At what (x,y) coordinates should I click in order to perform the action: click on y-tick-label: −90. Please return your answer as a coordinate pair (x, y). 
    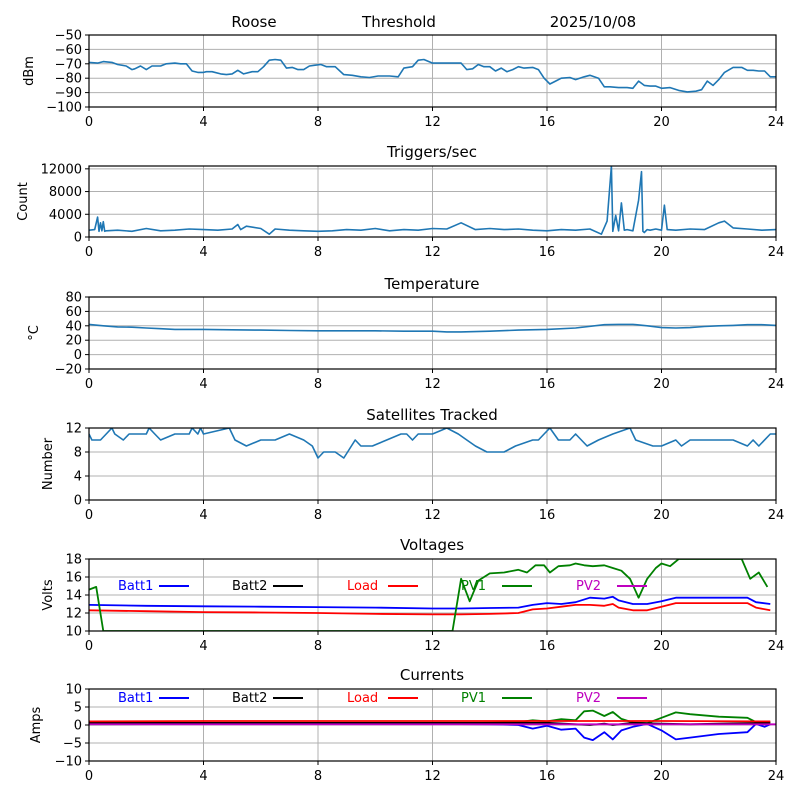
    Looking at the image, I should click on (68, 93).